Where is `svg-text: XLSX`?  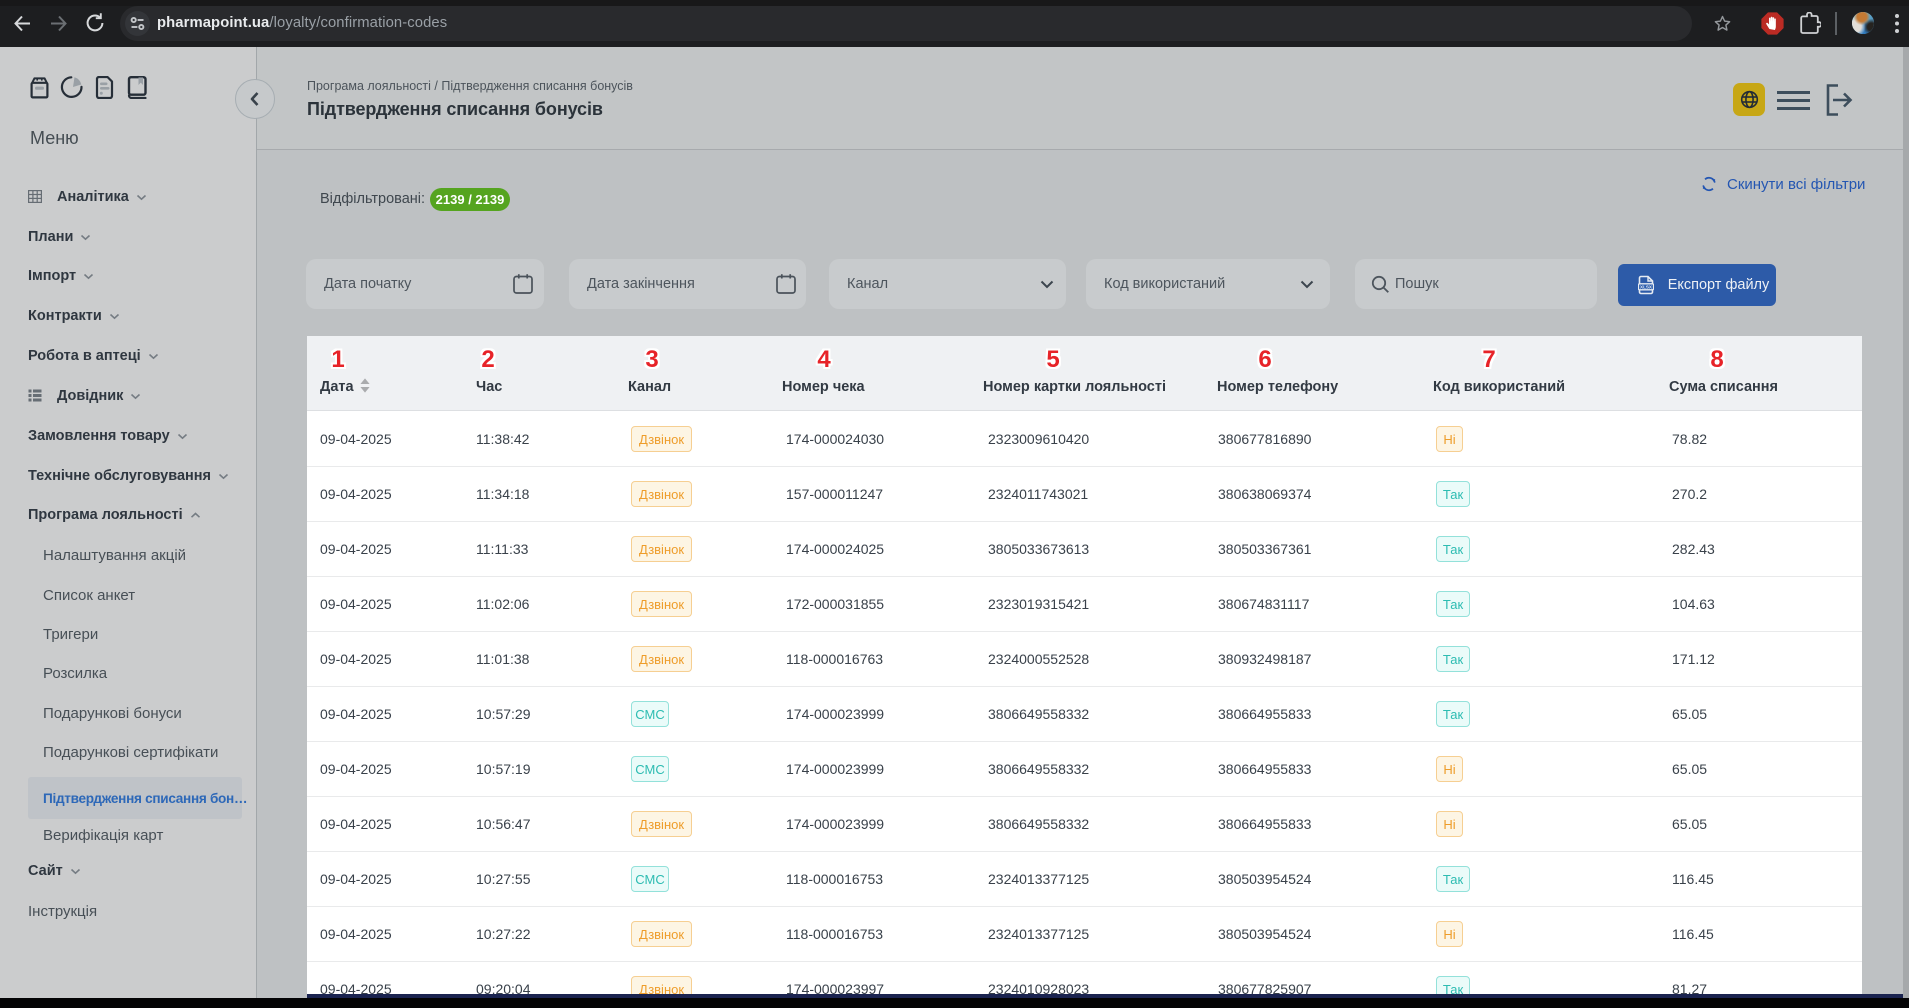 svg-text: XLSX is located at coordinates (1646, 287).